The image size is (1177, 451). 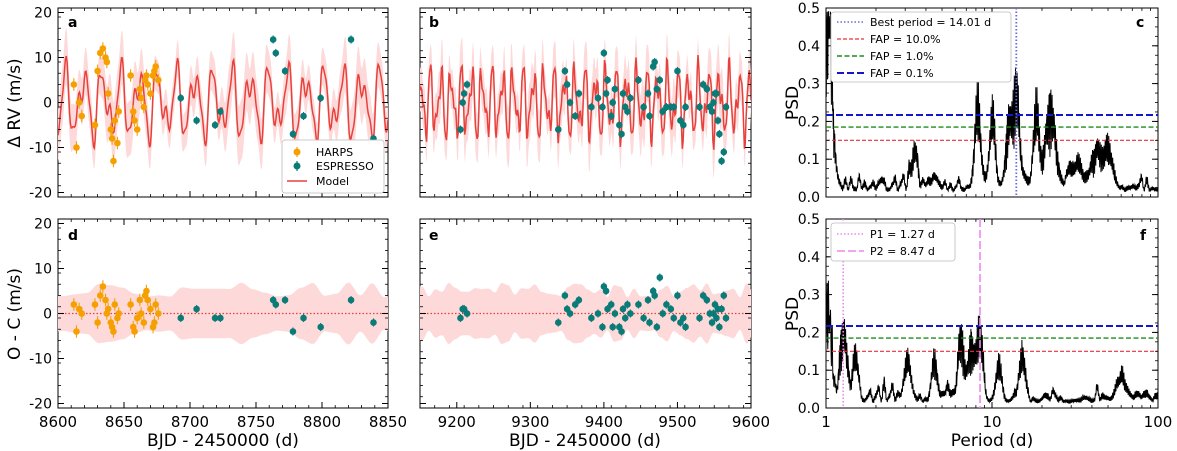 I want to click on legend-f: P1 = 1.27 d P2 = 8.47 d, so click(x=893, y=242).